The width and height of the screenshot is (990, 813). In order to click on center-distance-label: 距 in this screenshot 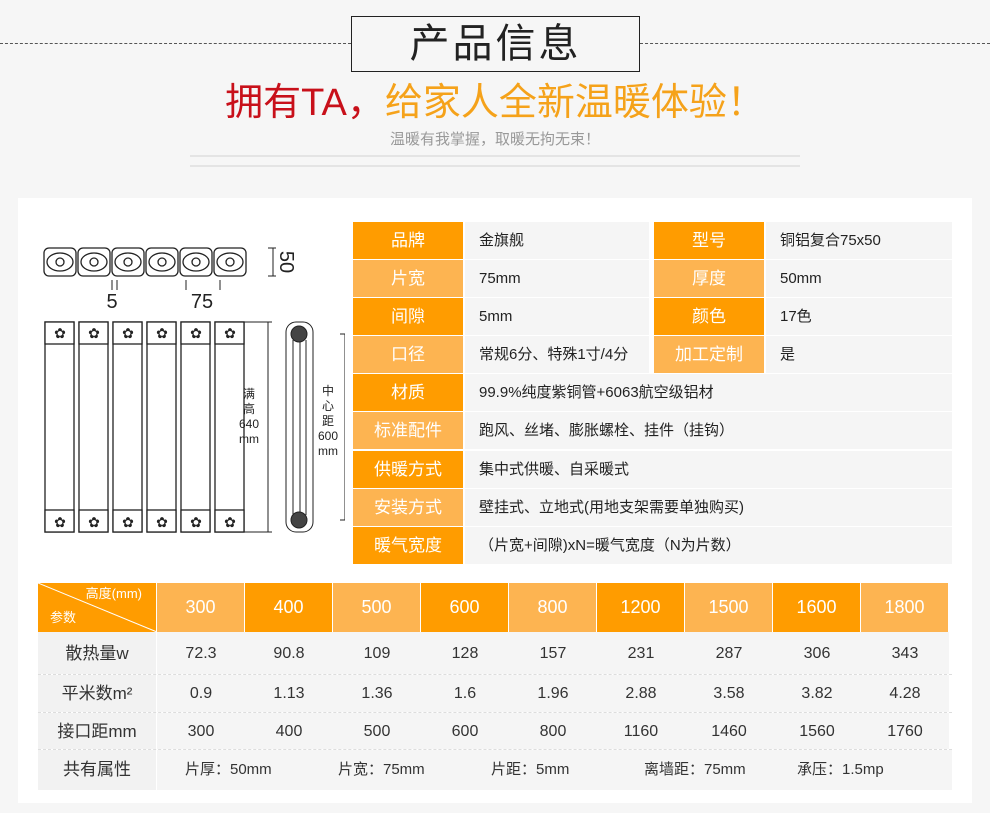, I will do `click(328, 421)`.